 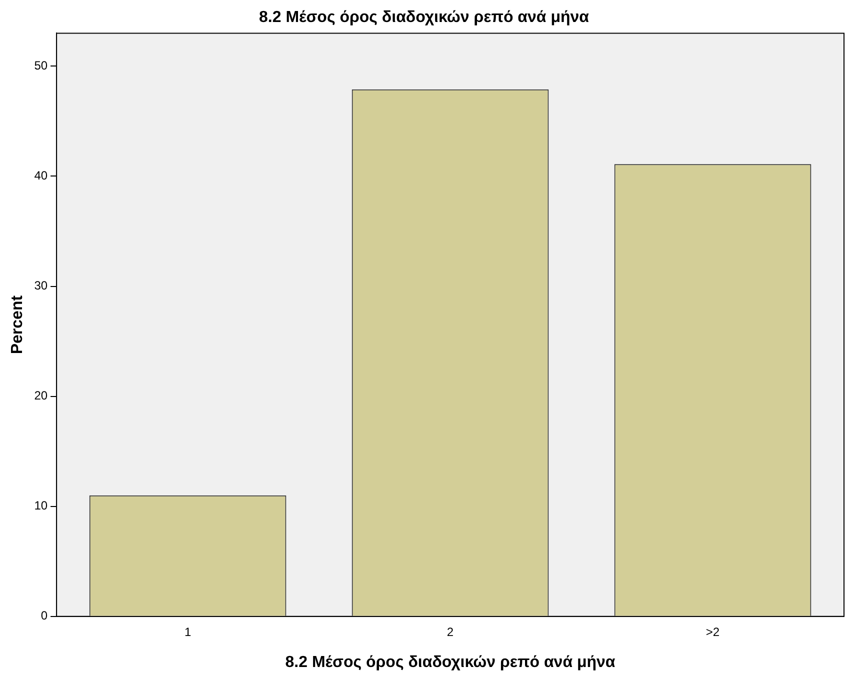 I want to click on y-tick-label: 50, so click(x=41, y=65).